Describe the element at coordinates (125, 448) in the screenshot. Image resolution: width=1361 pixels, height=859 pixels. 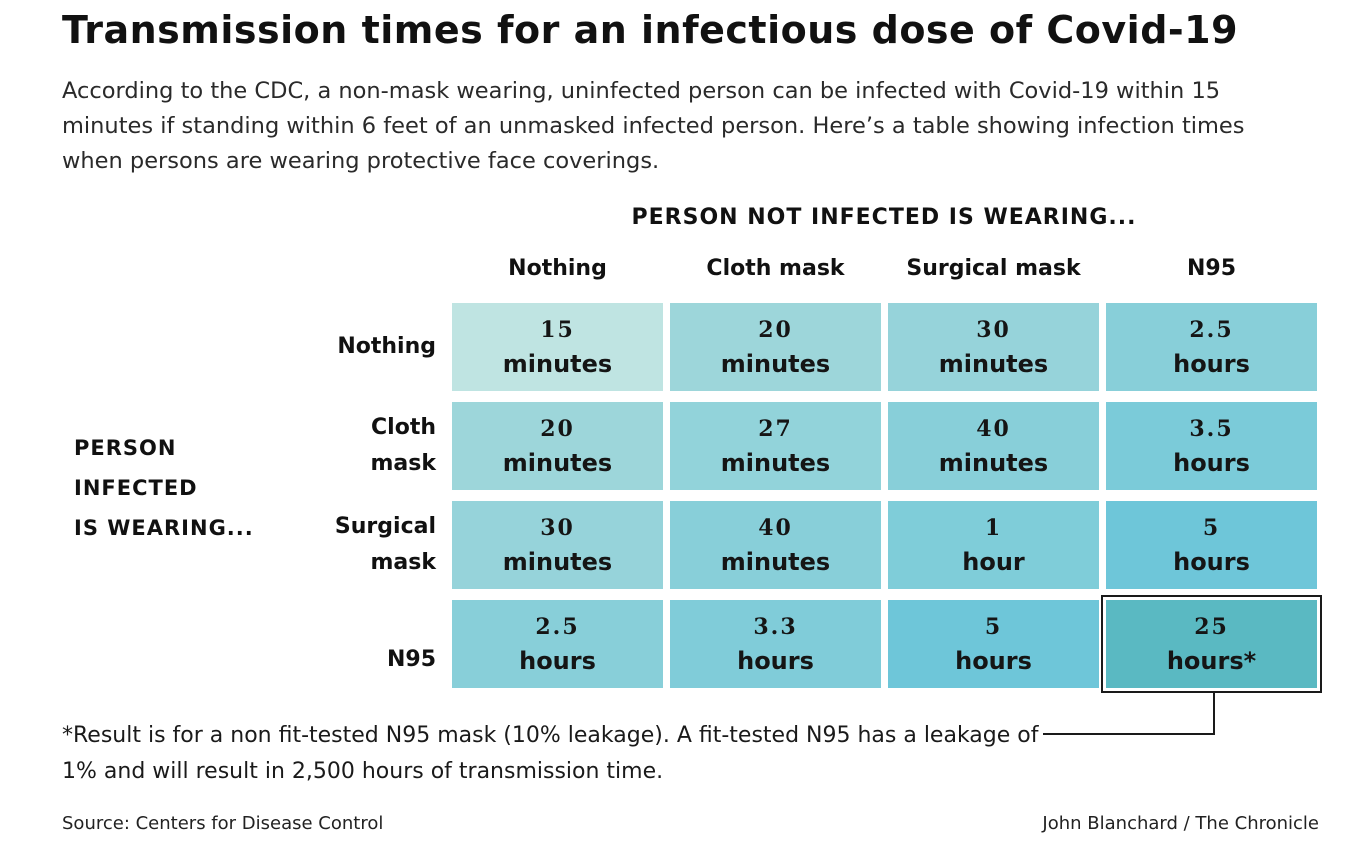
I see `row-group-title-line: PERSON` at that location.